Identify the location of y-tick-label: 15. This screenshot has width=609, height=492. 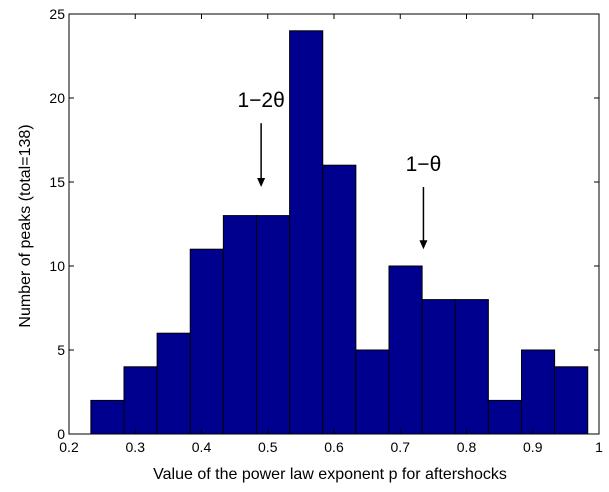
(57, 182).